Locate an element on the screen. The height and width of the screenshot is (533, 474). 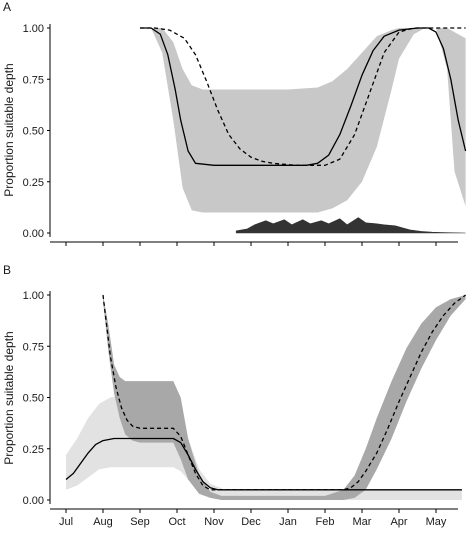
panel-a-label: A is located at coordinates (7, 7).